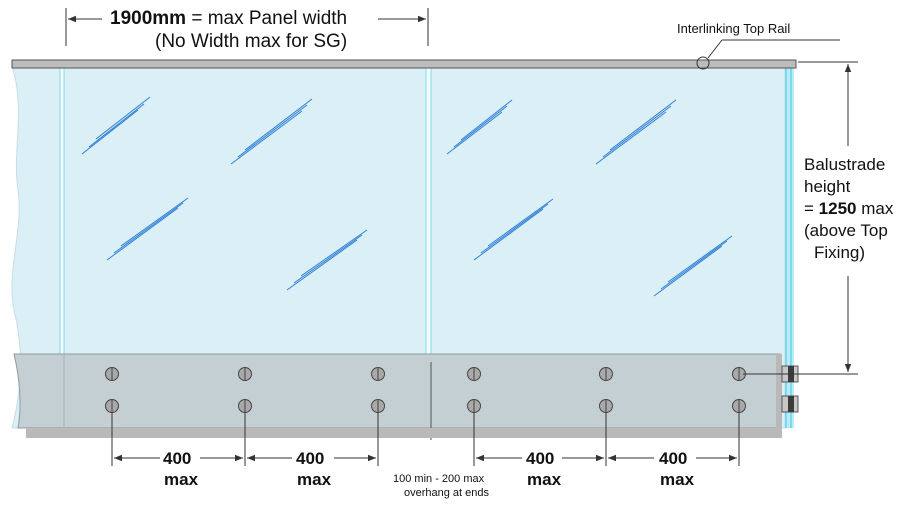  Describe the element at coordinates (404, 64) in the screenshot. I see `interlinking-top-rail` at that location.